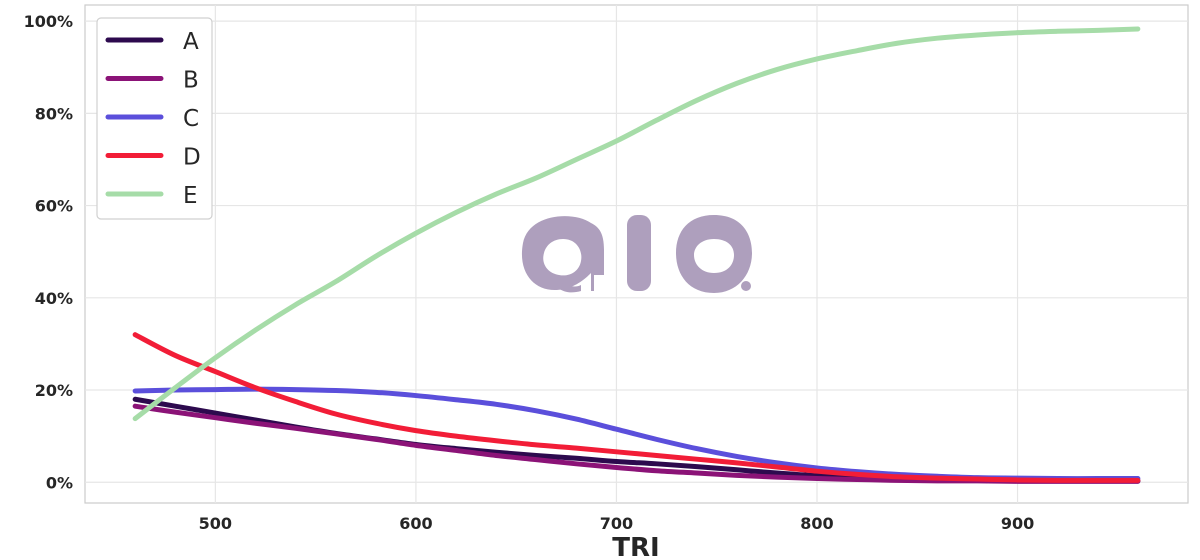 The width and height of the screenshot is (1200, 560). What do you see at coordinates (562, 253) in the screenshot?
I see `logo-letter-a` at bounding box center [562, 253].